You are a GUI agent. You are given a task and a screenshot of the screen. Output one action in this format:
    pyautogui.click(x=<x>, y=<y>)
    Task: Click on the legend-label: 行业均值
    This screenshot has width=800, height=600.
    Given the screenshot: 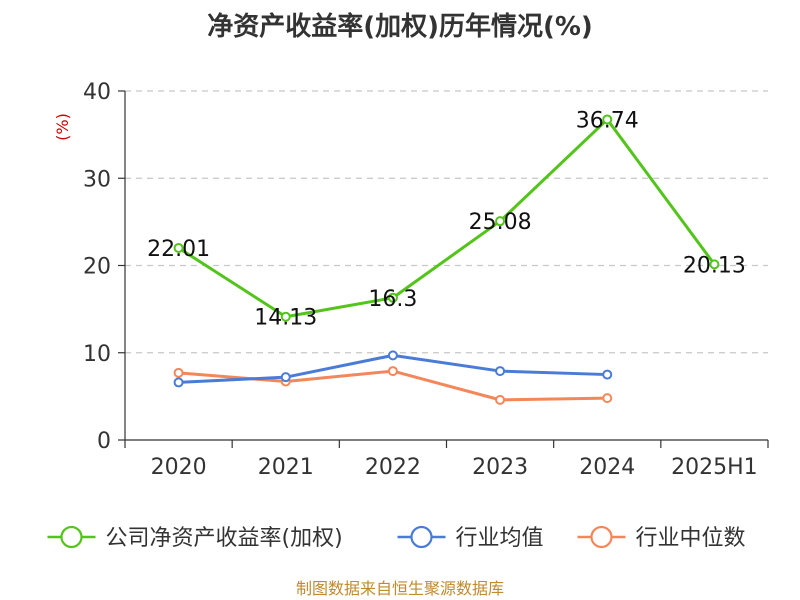 What is the action you would take?
    pyautogui.click(x=500, y=538)
    